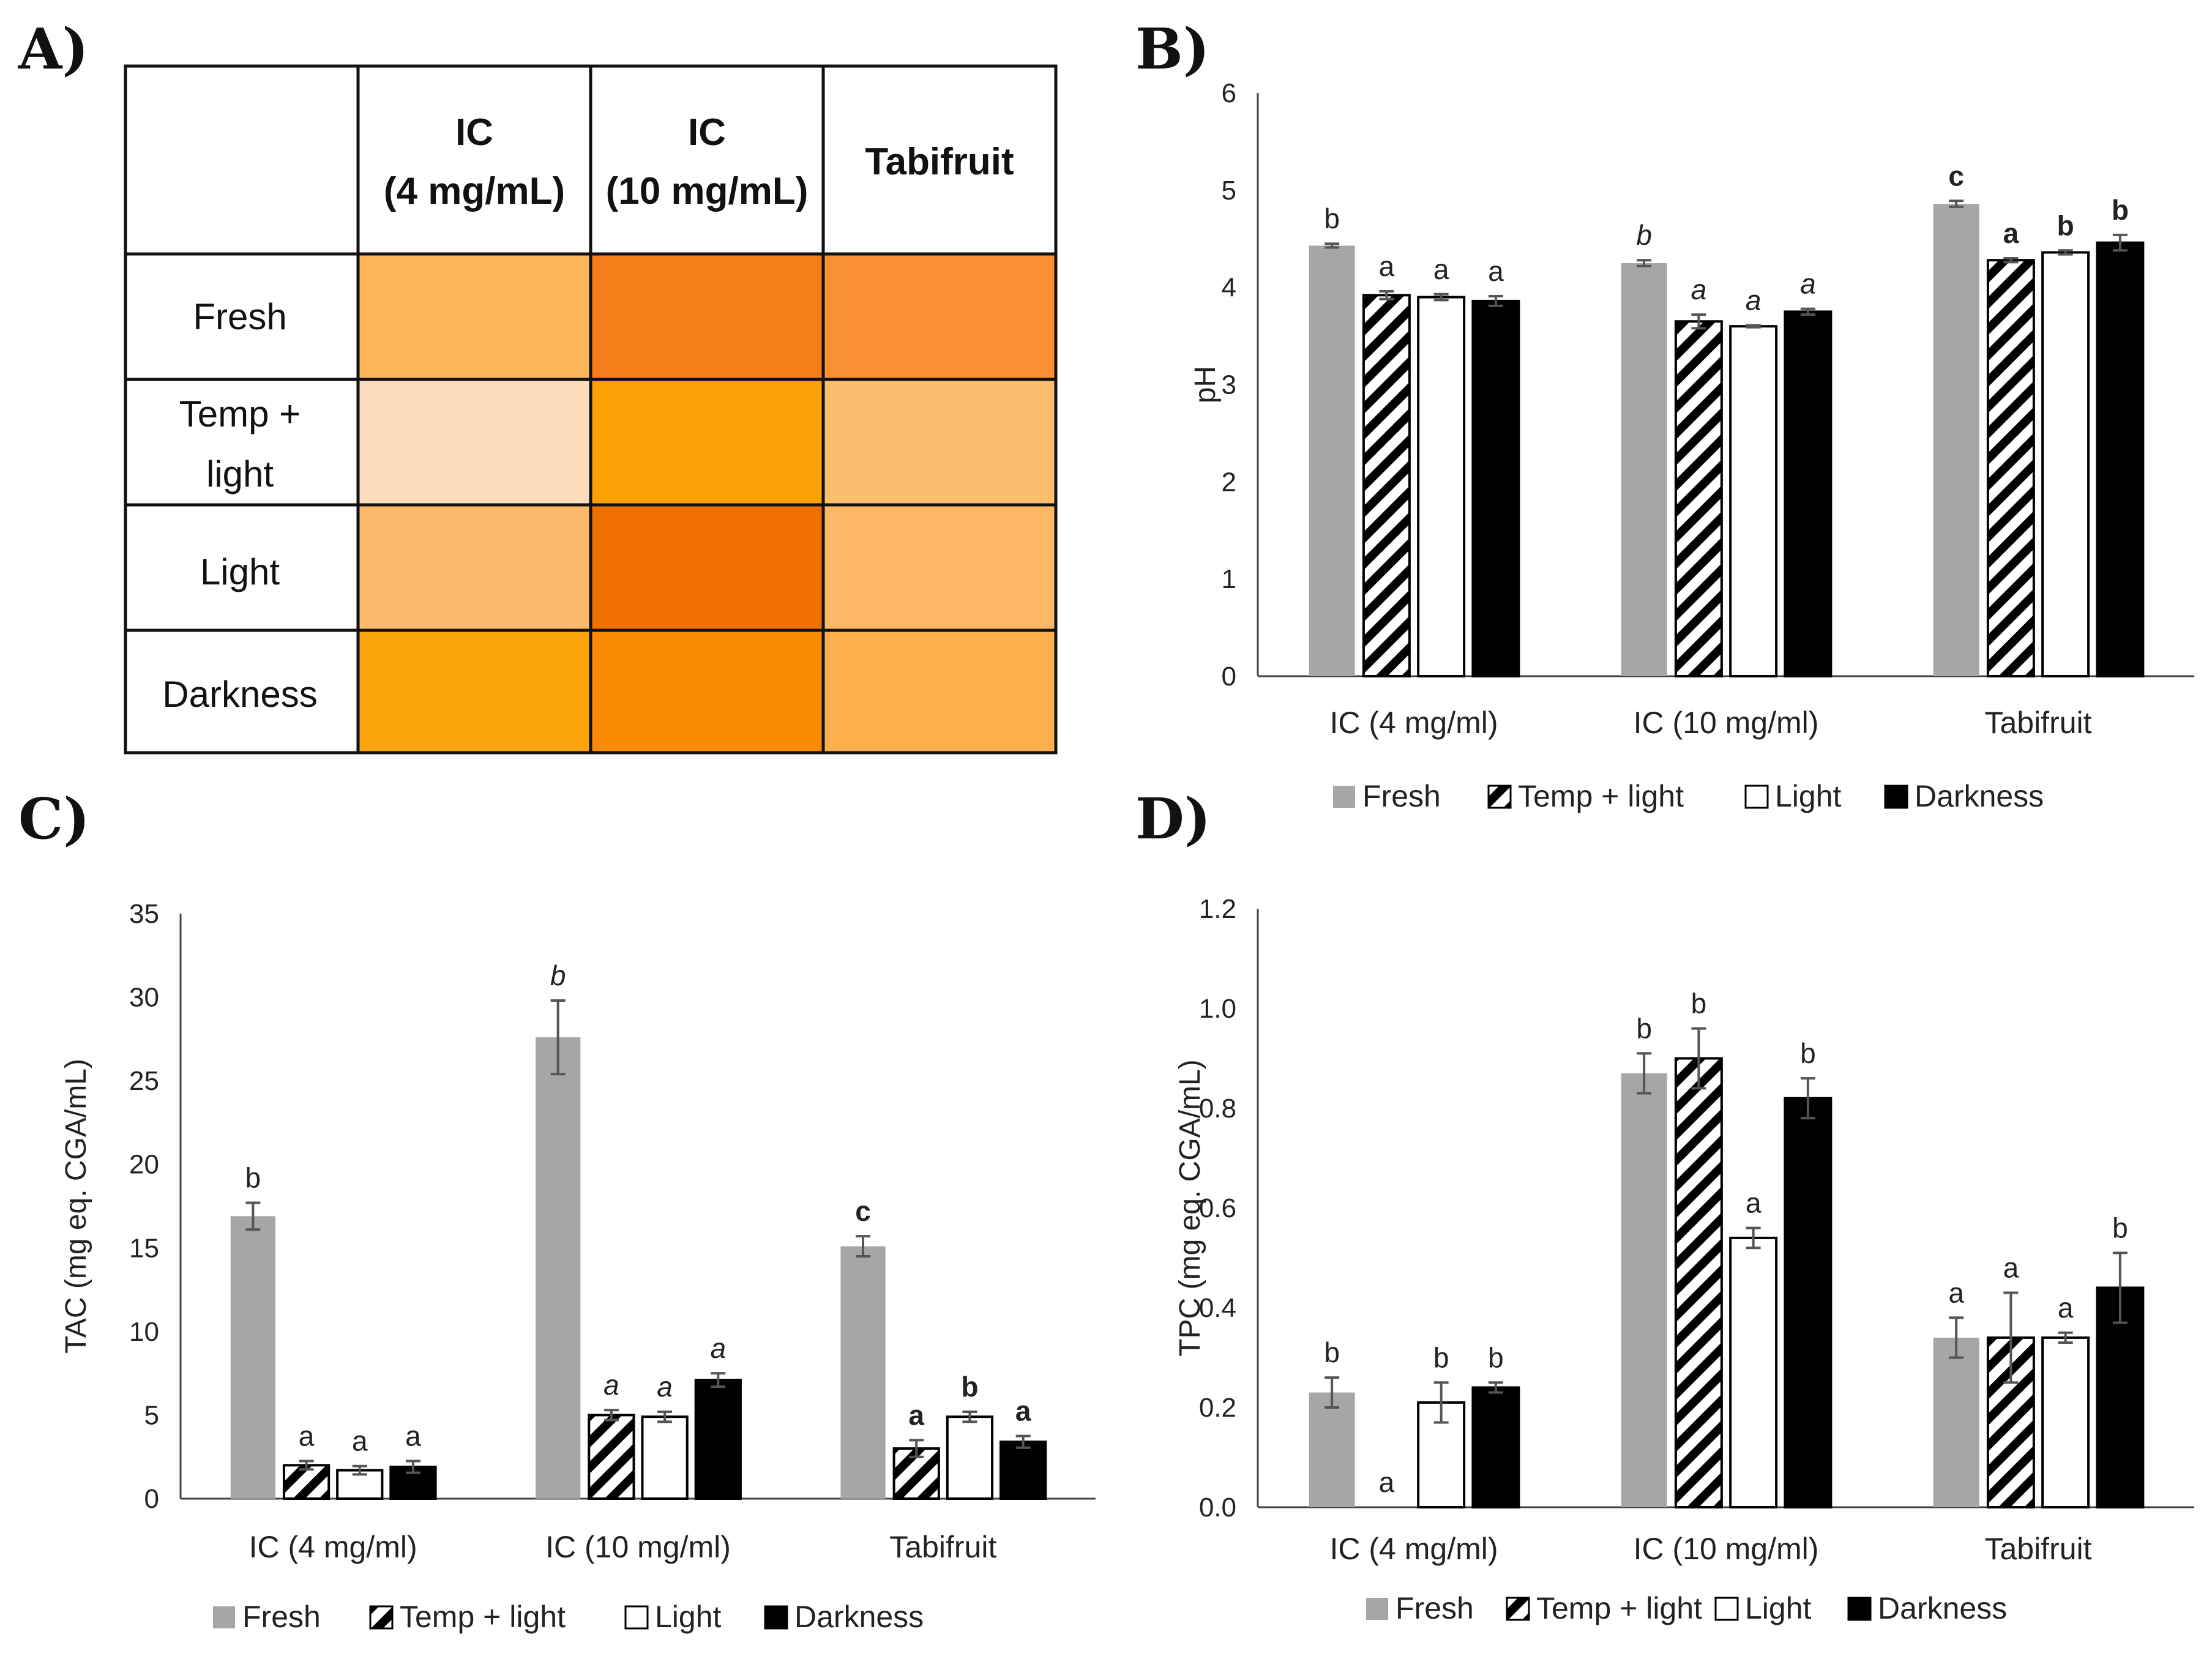 The width and height of the screenshot is (2212, 1659). I want to click on y-tick-label: 30, so click(144, 998).